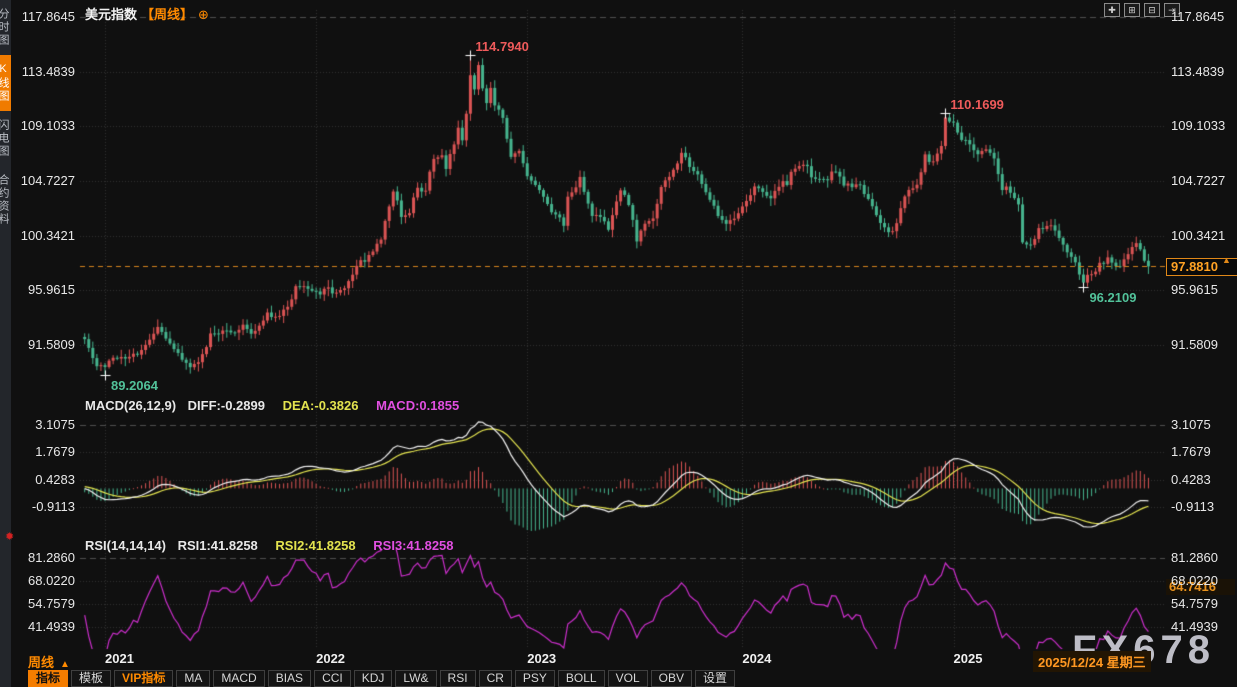 This screenshot has height=687, width=1237. Describe the element at coordinates (1092, 661) in the screenshot. I see `crosshair-date-box: 2025/12/24 星期三` at that location.